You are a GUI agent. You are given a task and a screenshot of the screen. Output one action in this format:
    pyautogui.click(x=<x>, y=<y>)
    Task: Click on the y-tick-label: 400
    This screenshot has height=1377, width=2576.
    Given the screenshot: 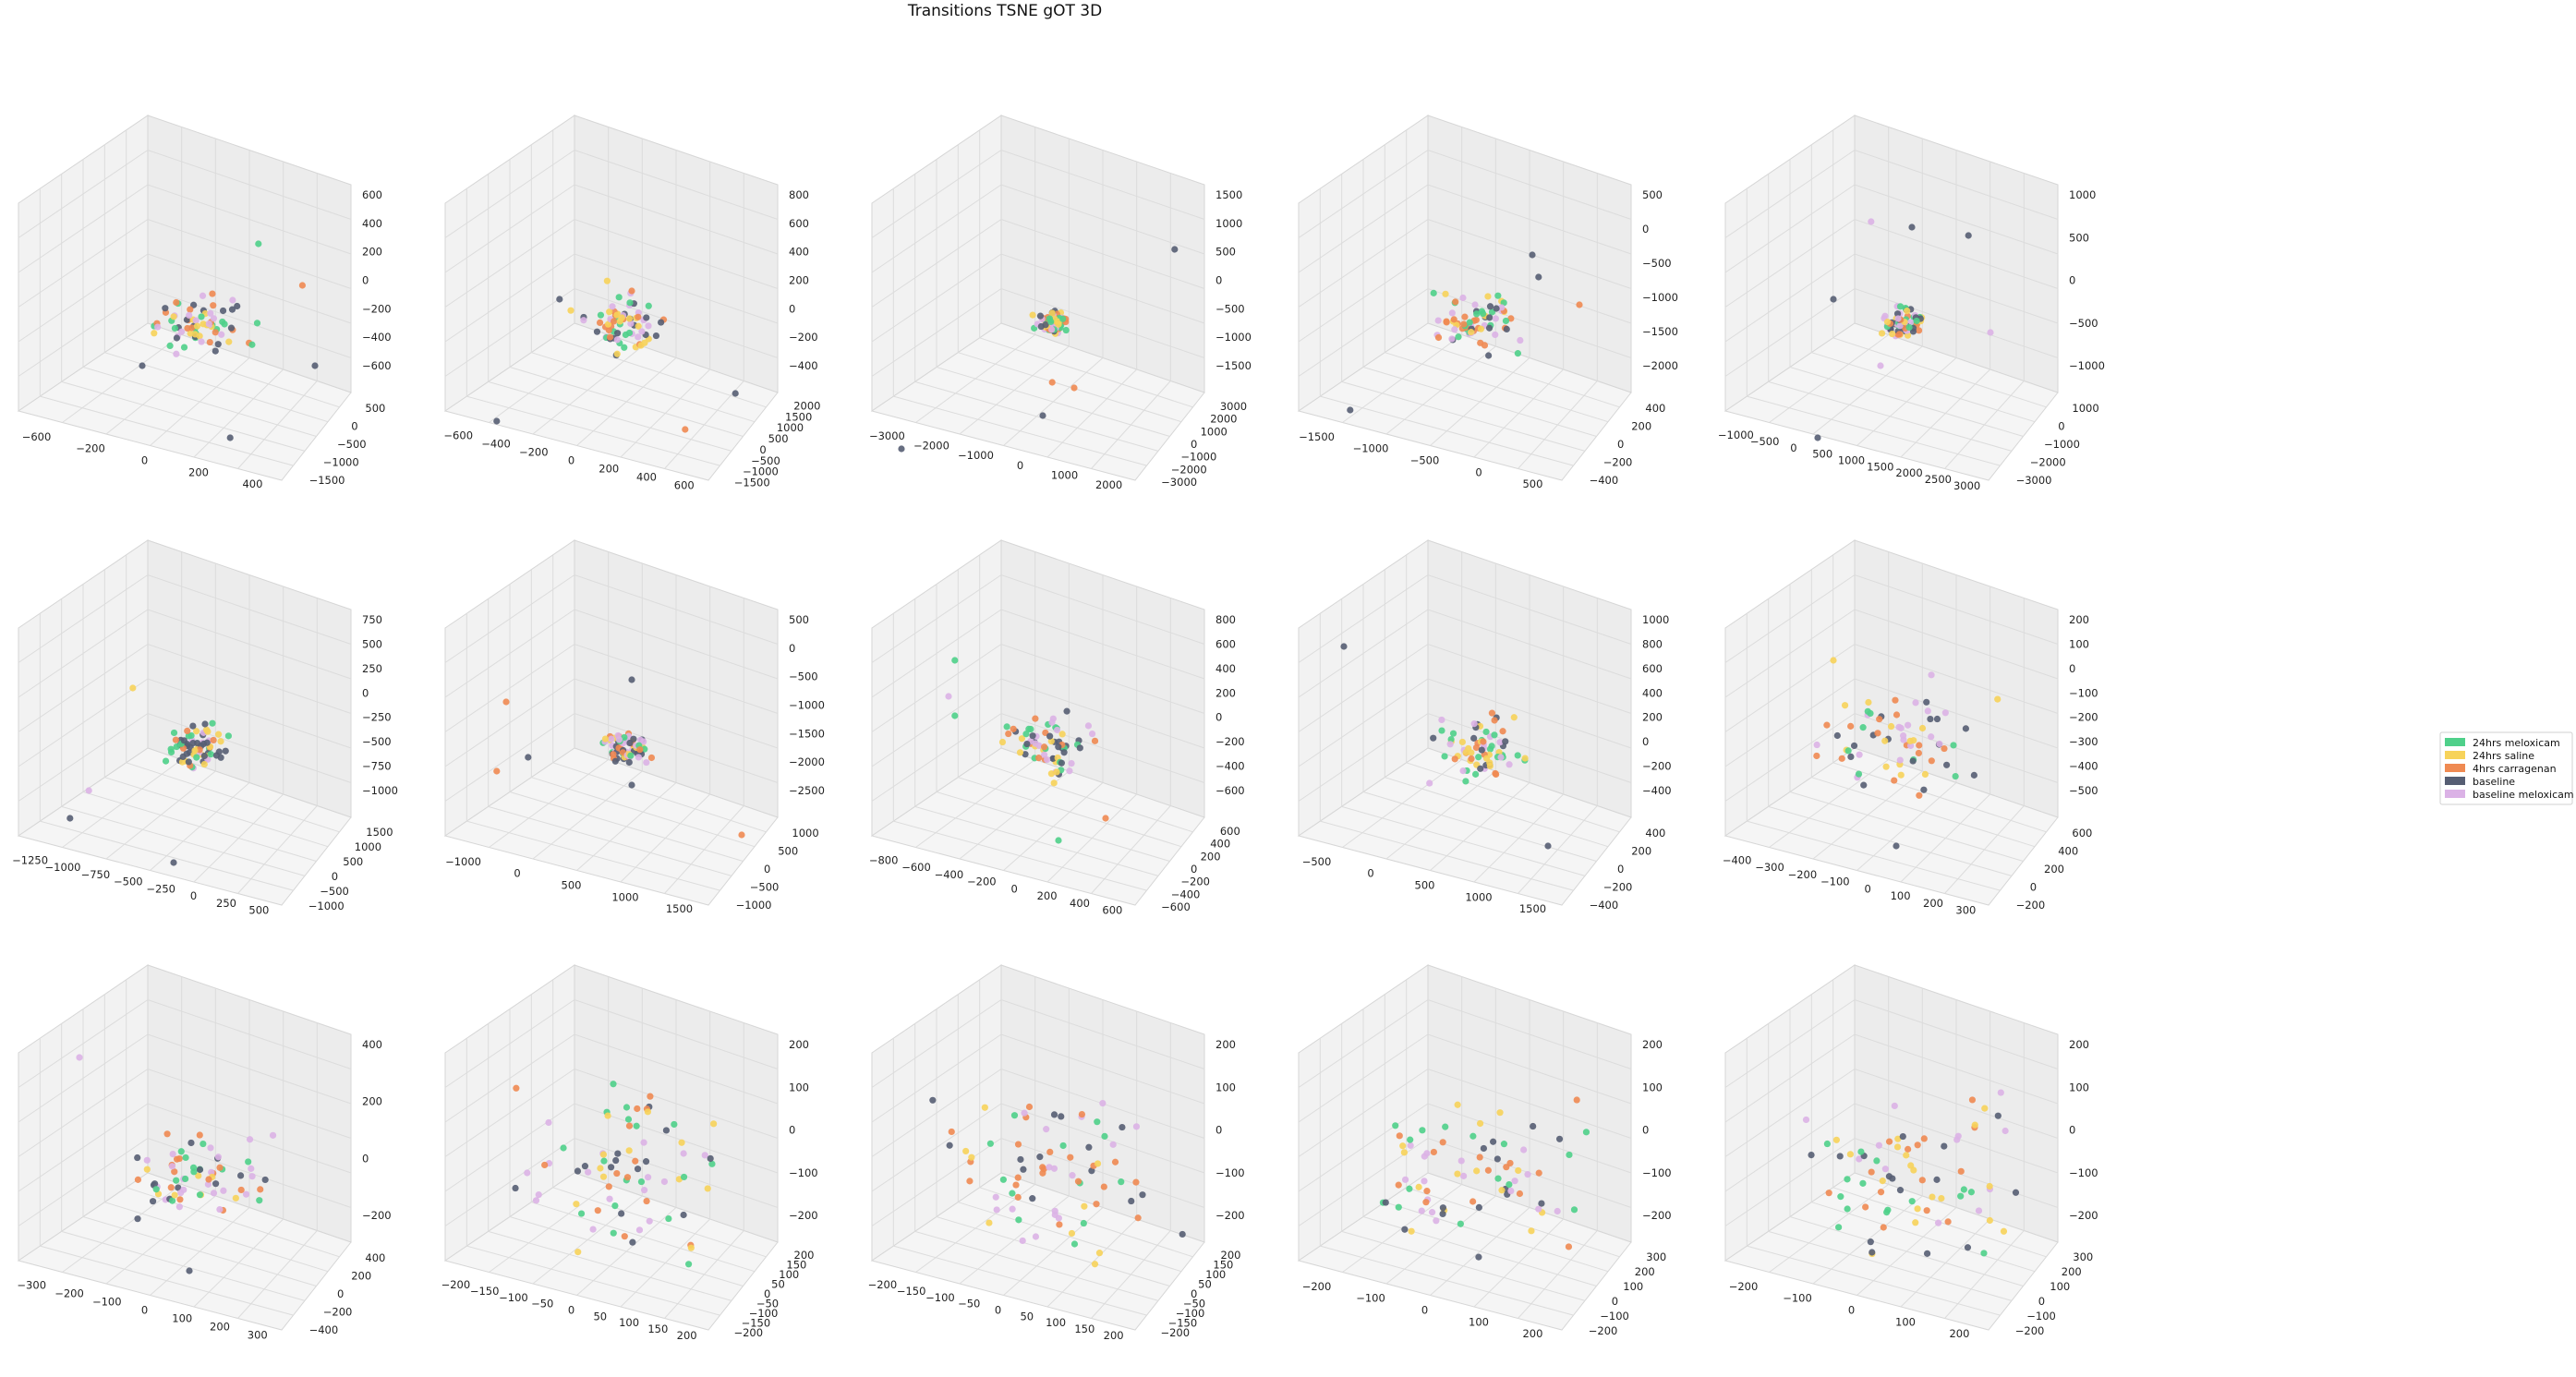 What is the action you would take?
    pyautogui.click(x=1655, y=409)
    